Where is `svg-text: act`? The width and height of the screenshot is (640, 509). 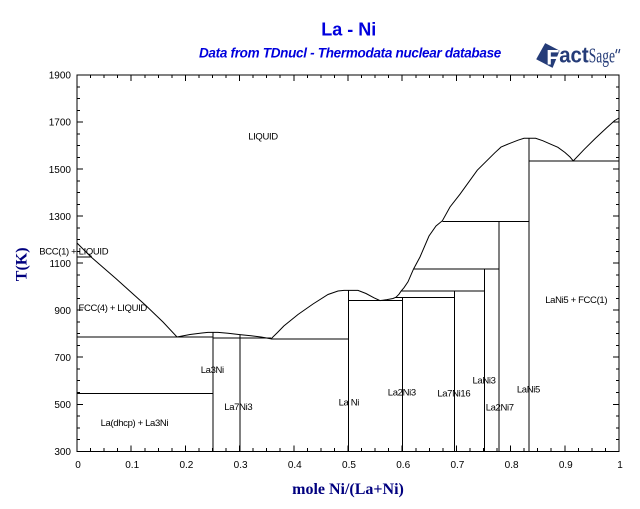
svg-text: act is located at coordinates (574, 54).